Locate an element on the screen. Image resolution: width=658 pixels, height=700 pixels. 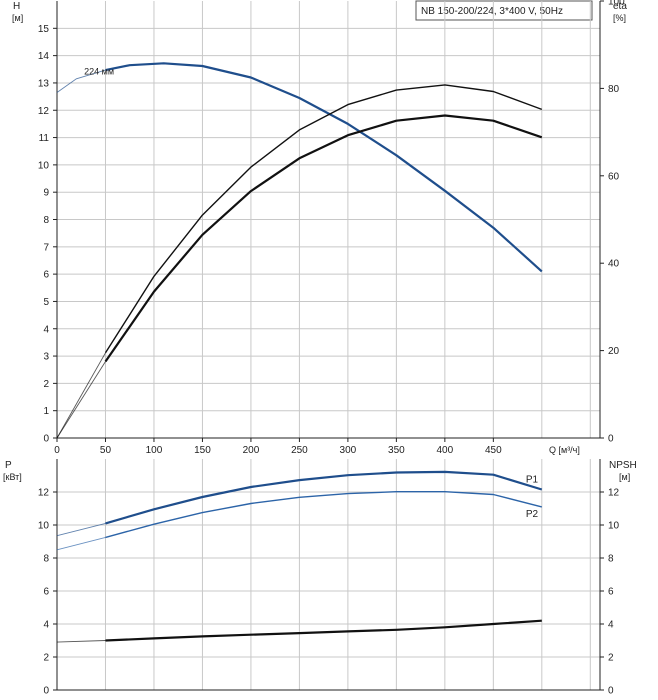
upper-left-axis-unit: [м] is located at coordinates (17, 18).